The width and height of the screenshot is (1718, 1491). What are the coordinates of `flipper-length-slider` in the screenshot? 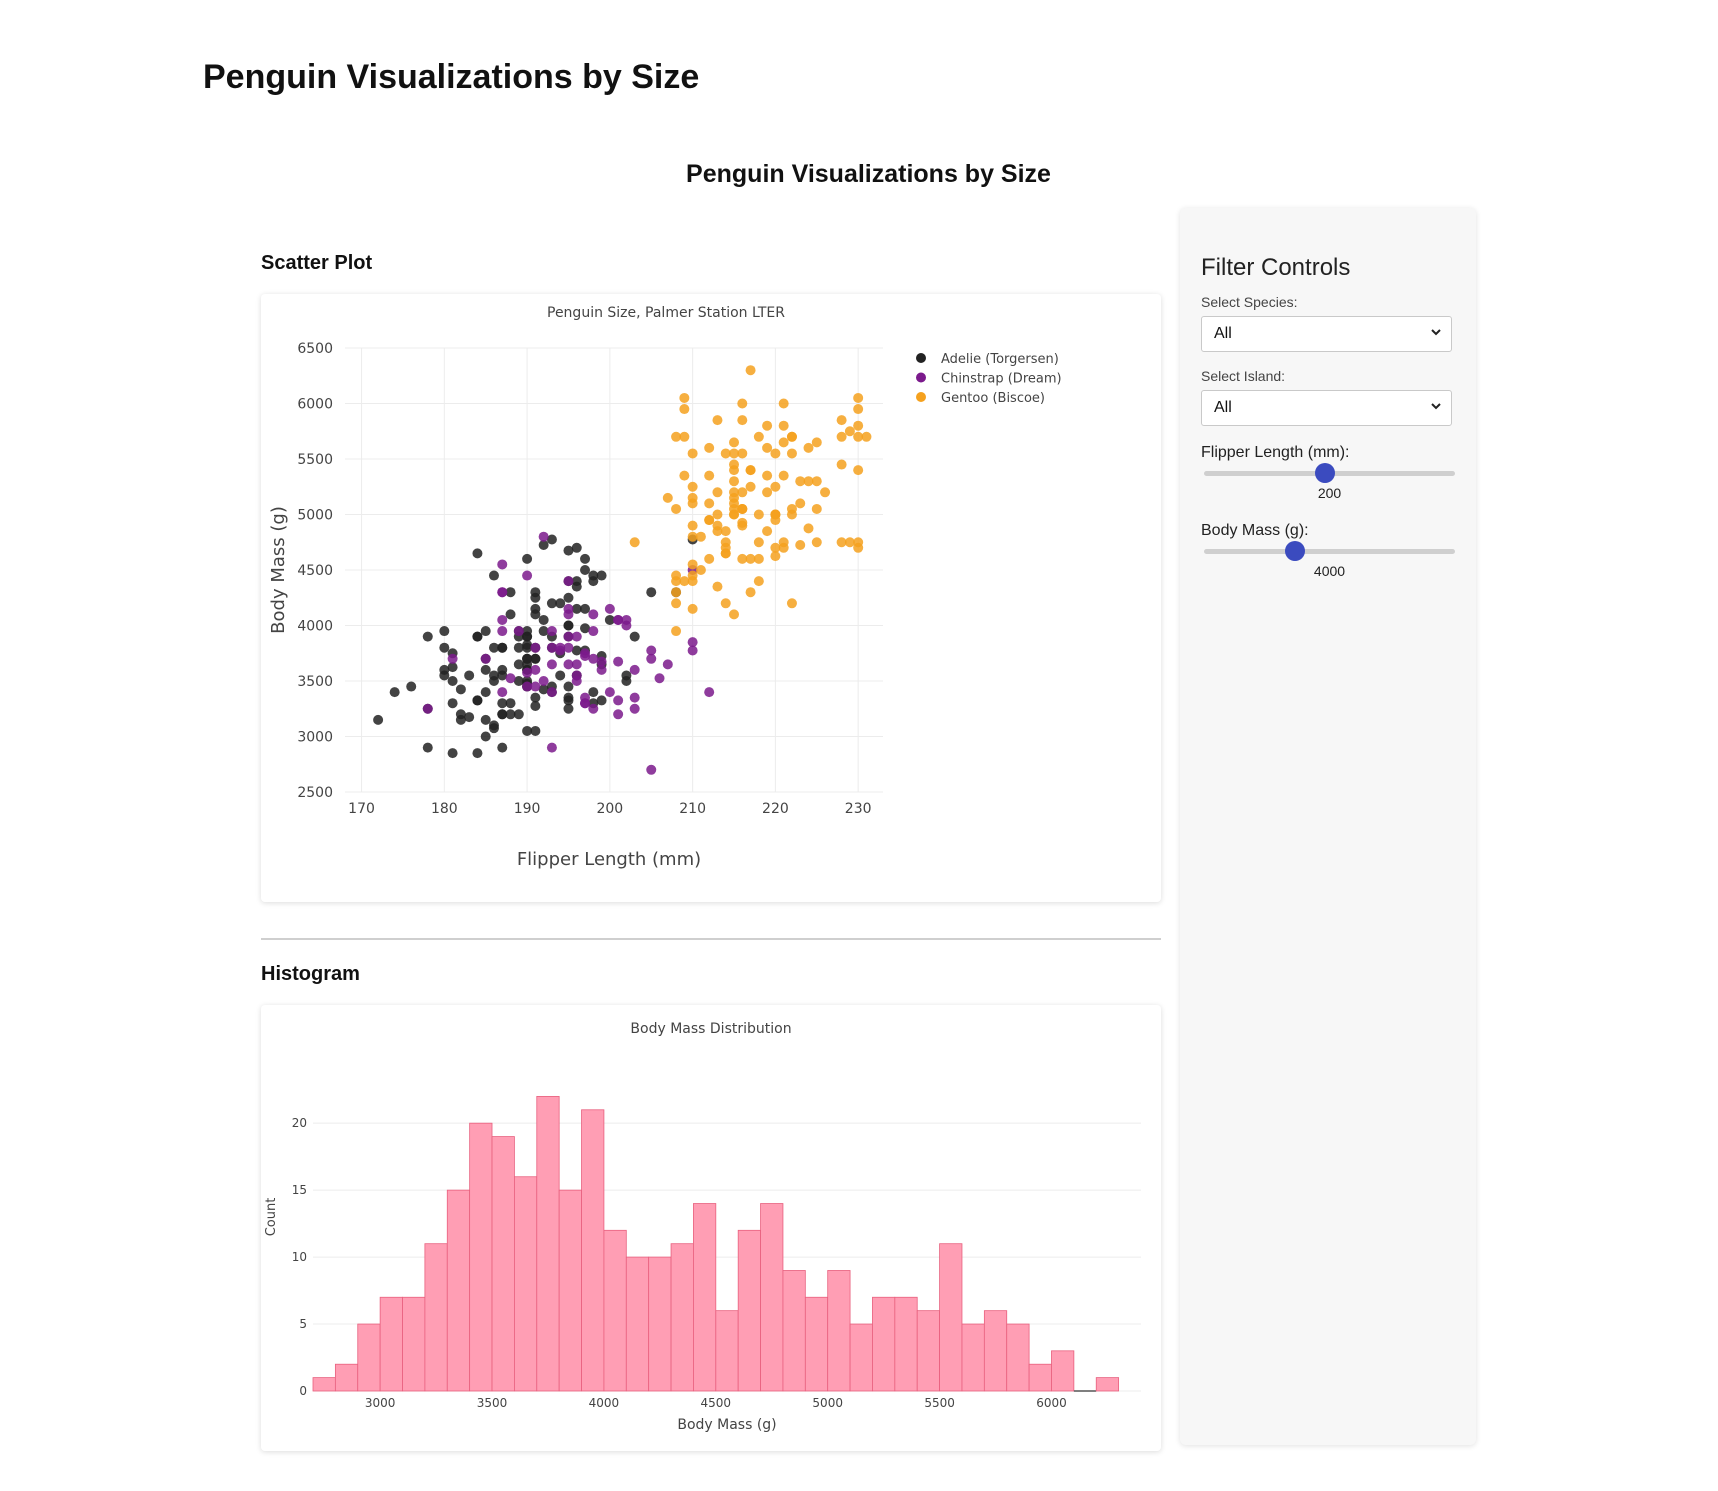 It's located at (1329, 473).